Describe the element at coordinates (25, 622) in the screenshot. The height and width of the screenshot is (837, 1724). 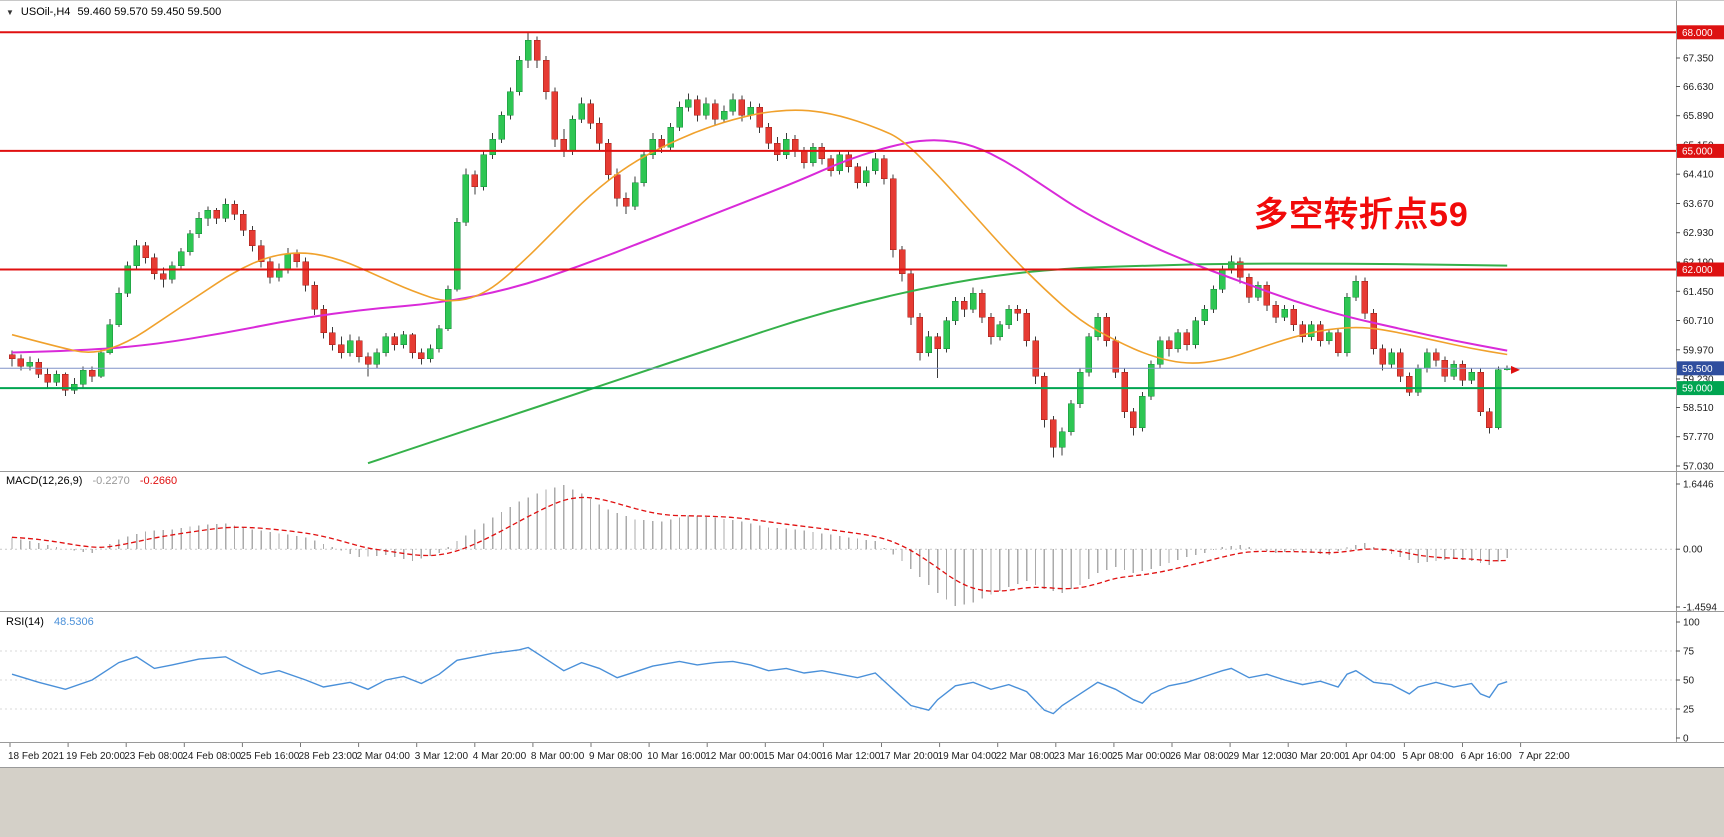
I see `rsi-name: RSI(14)` at that location.